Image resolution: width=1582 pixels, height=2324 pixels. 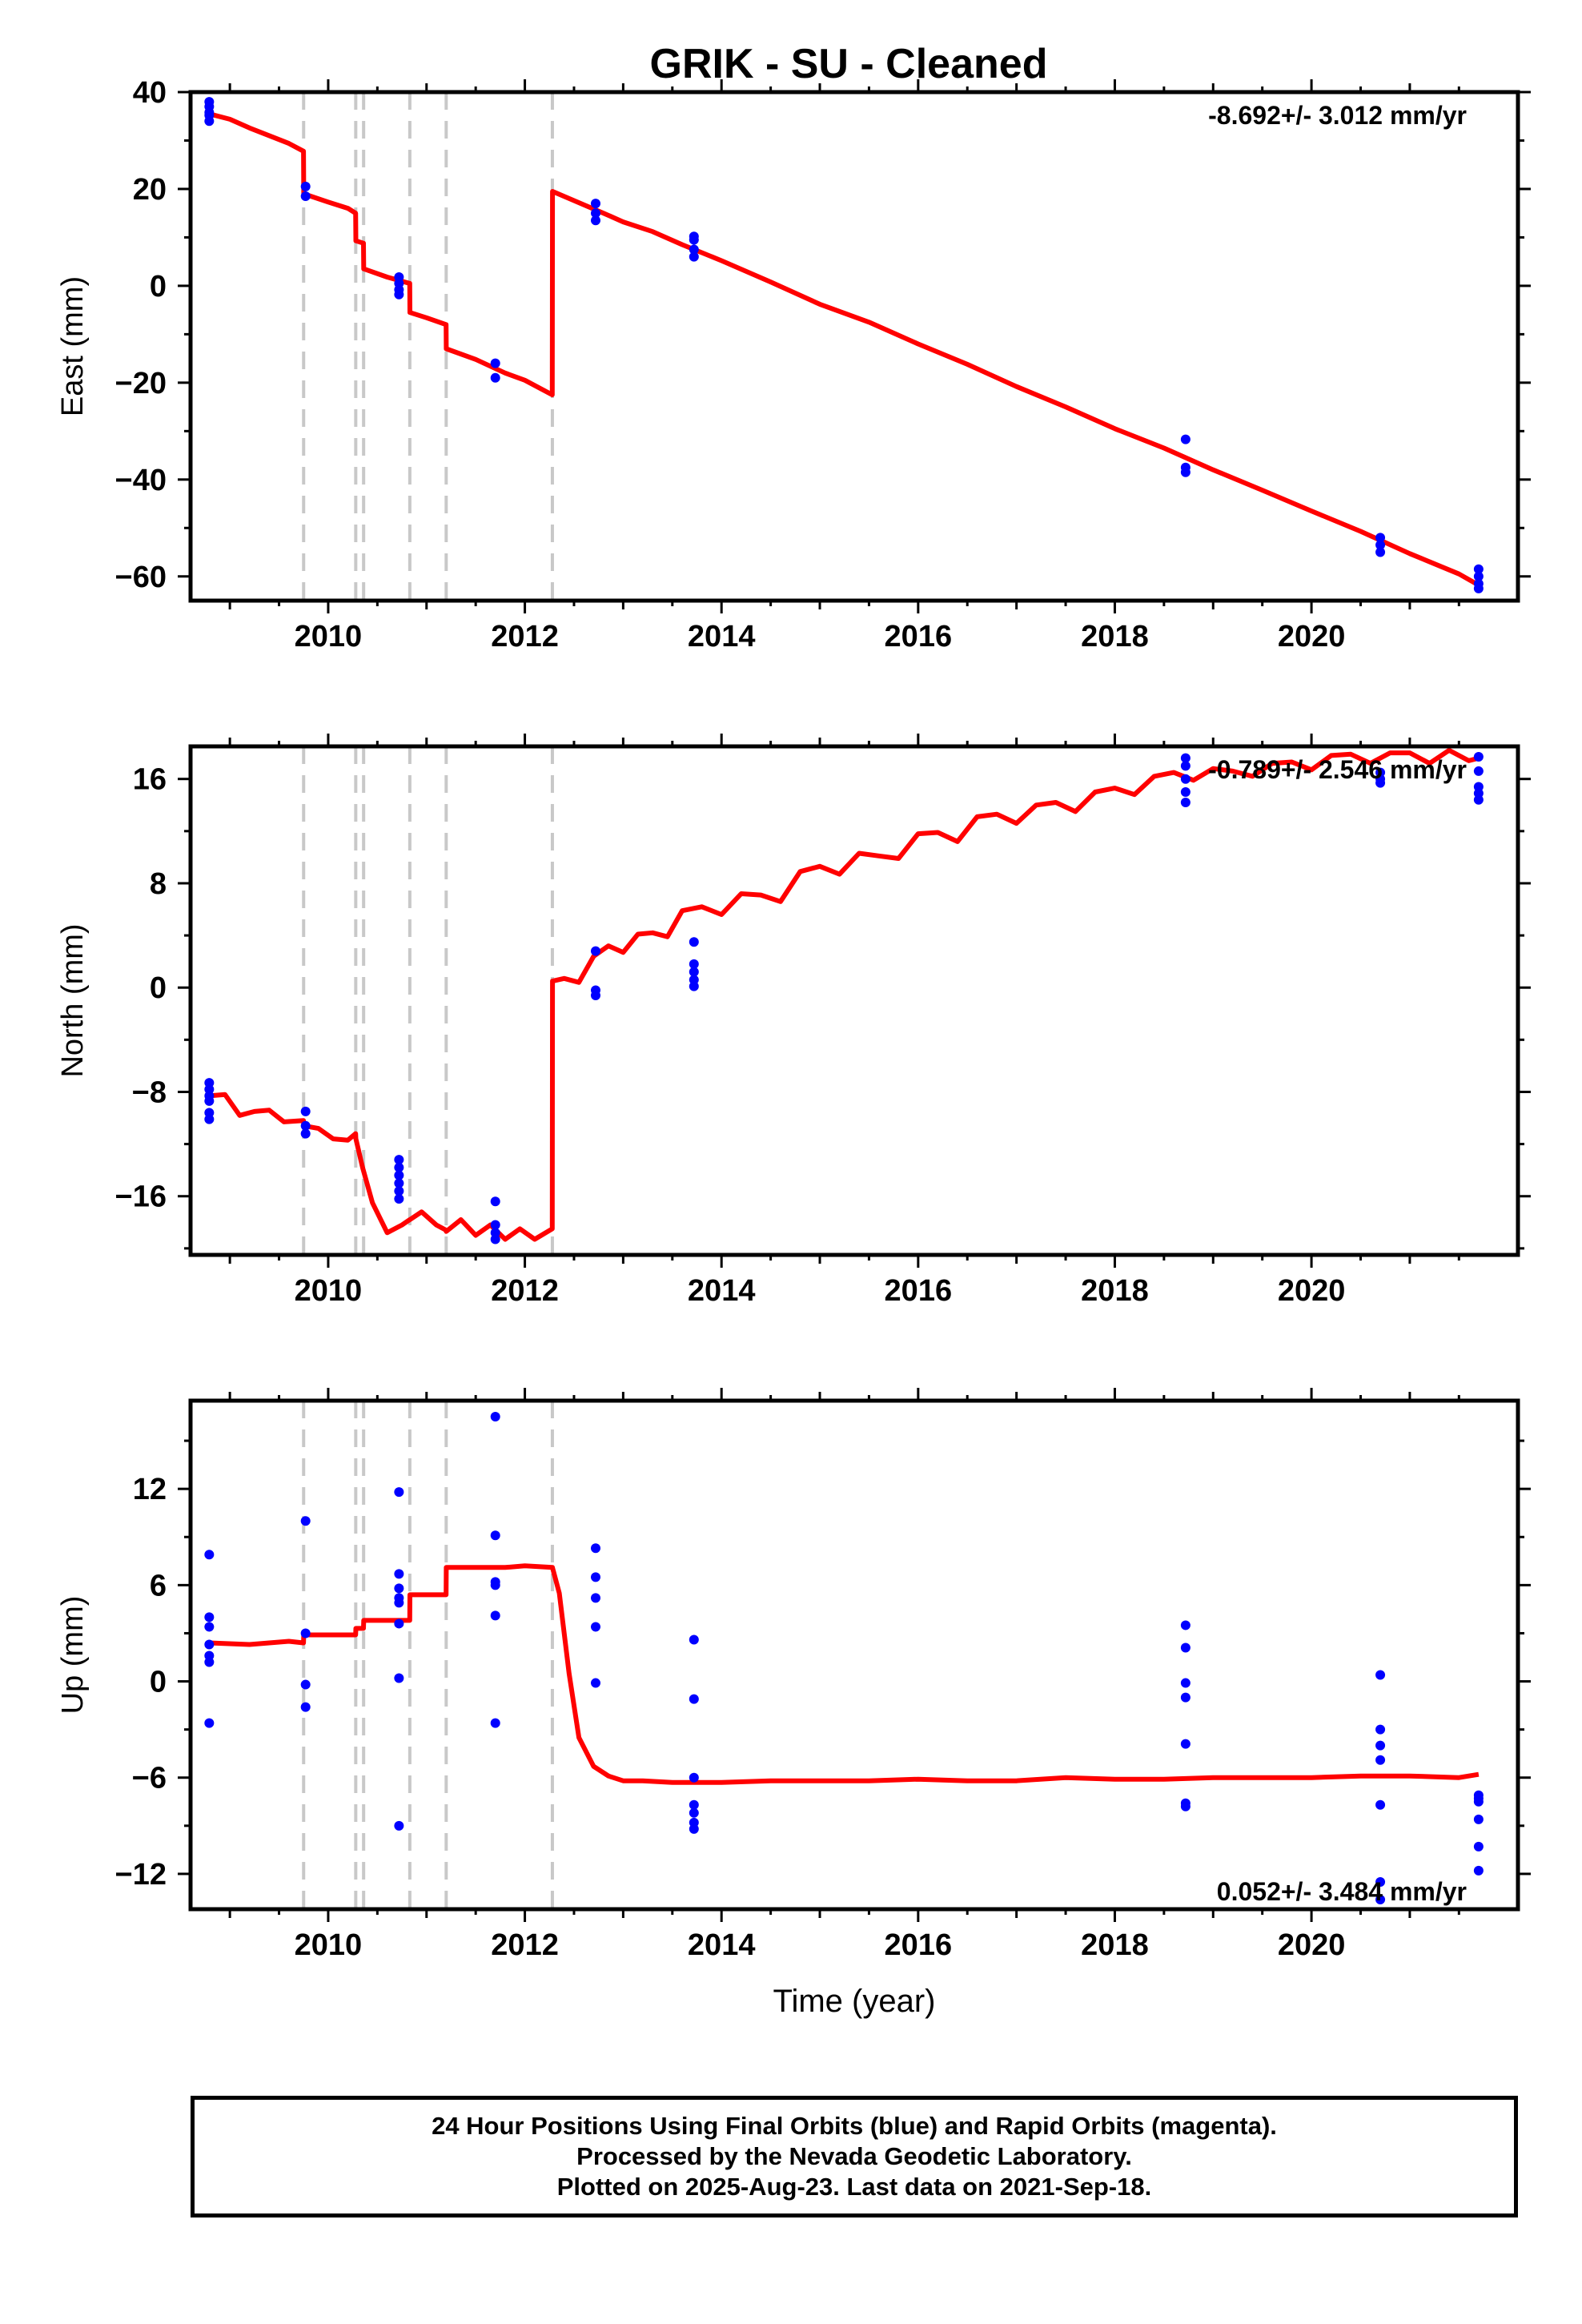 I want to click on up-x-tick-label: 2014, so click(x=722, y=1945).